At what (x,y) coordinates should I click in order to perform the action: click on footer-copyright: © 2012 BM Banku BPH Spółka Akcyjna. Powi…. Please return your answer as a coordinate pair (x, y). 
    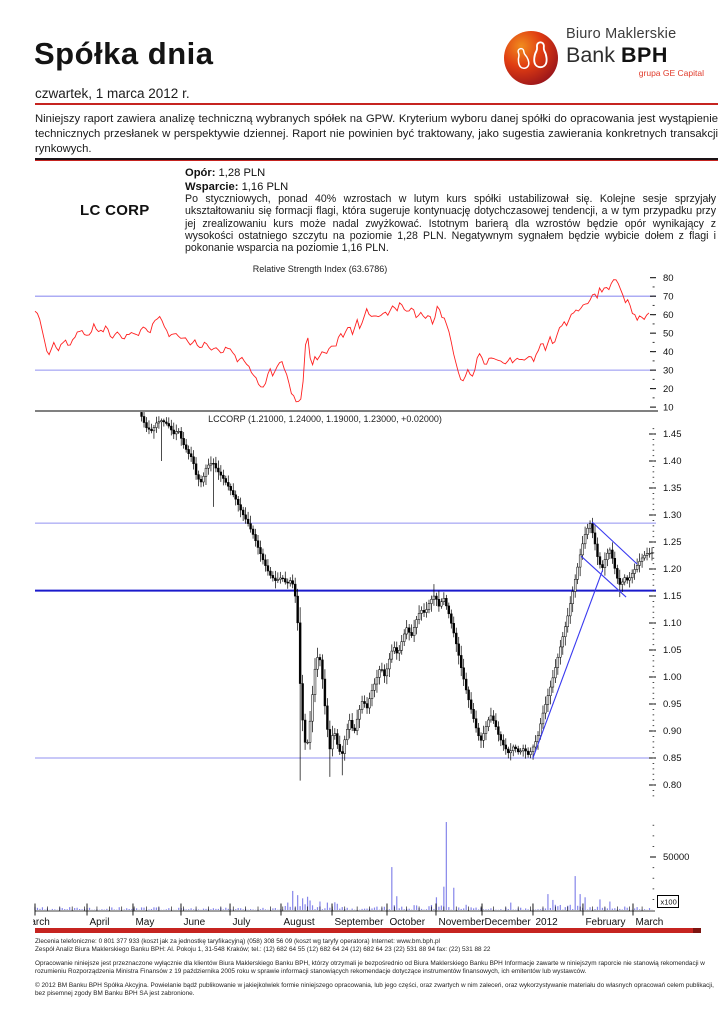
    Looking at the image, I should click on (374, 989).